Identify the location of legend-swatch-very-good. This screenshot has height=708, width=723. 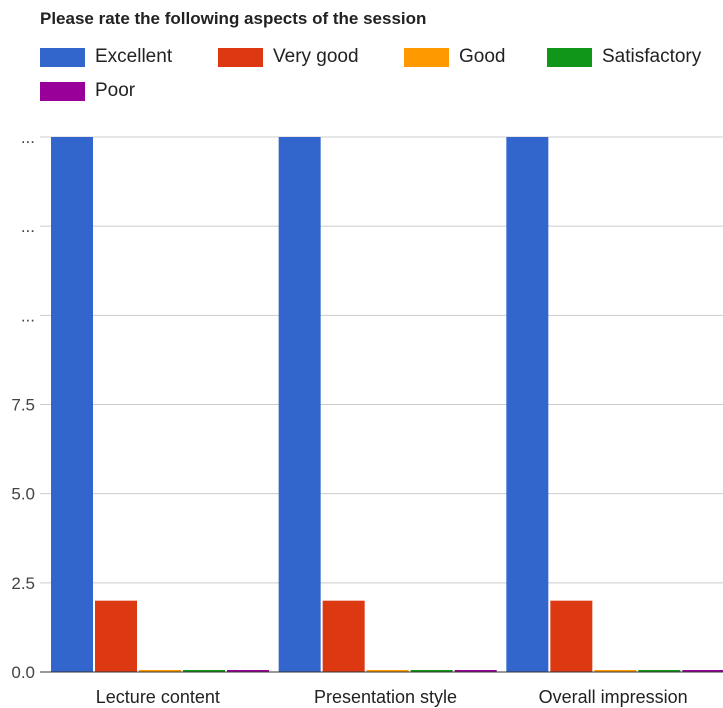
(240, 57).